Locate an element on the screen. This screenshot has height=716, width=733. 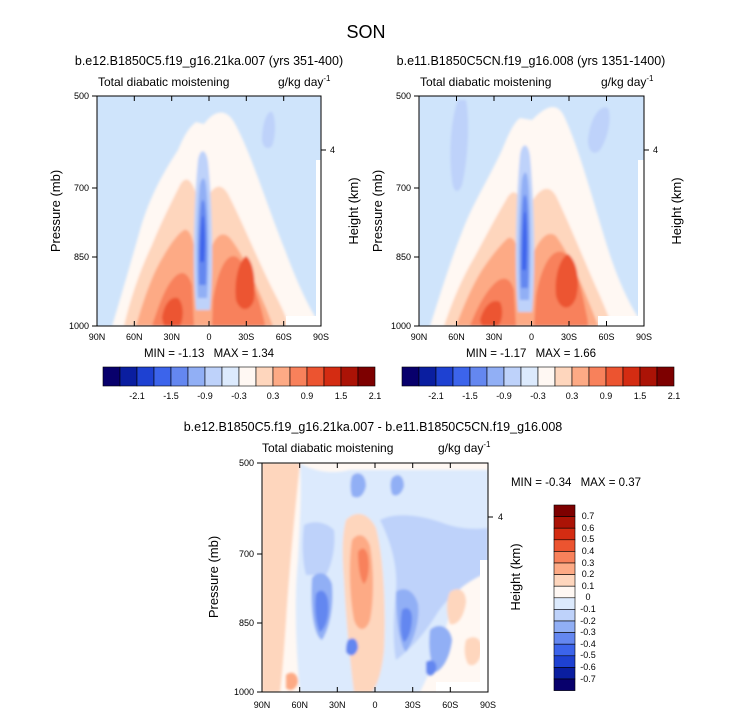
panel-3-colorbar-label: -0.2 is located at coordinates (588, 621).